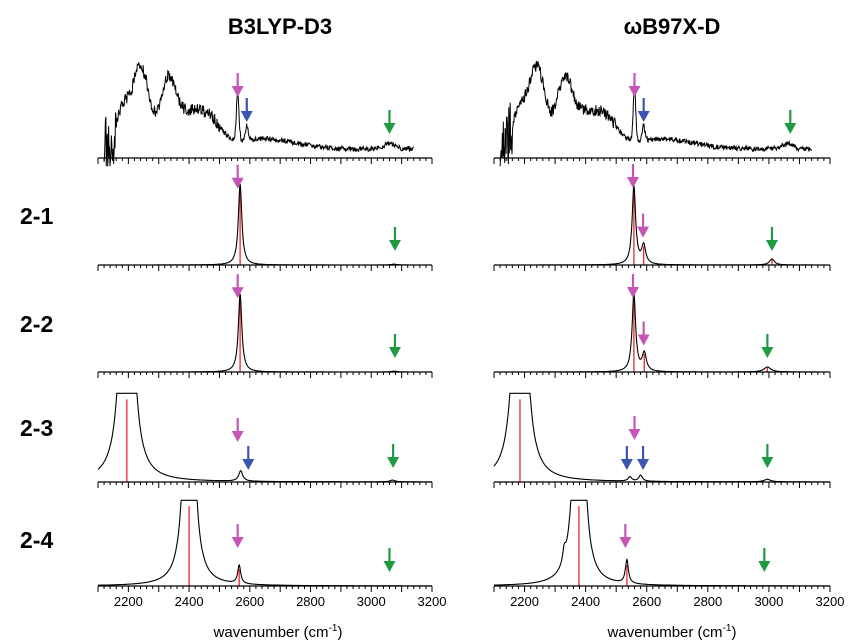 The width and height of the screenshot is (855, 643). I want to click on row-label-2-1: 2-1, so click(36, 216).